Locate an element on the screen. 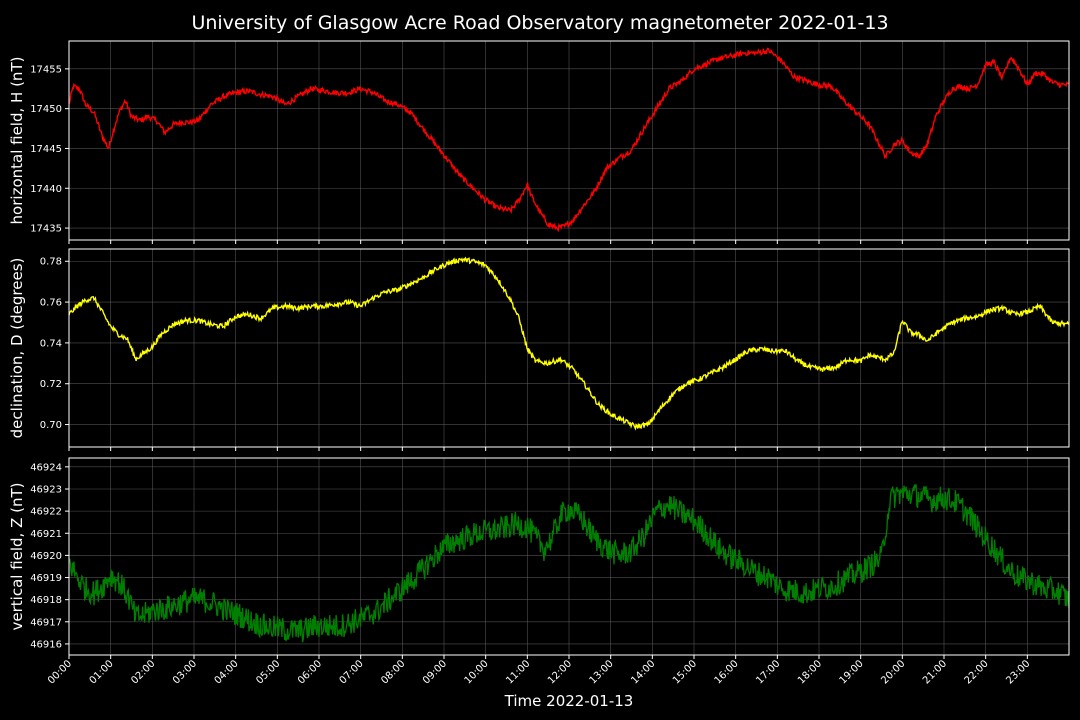 The width and height of the screenshot is (1080, 720). y-tick-label: 46917 is located at coordinates (46, 622).